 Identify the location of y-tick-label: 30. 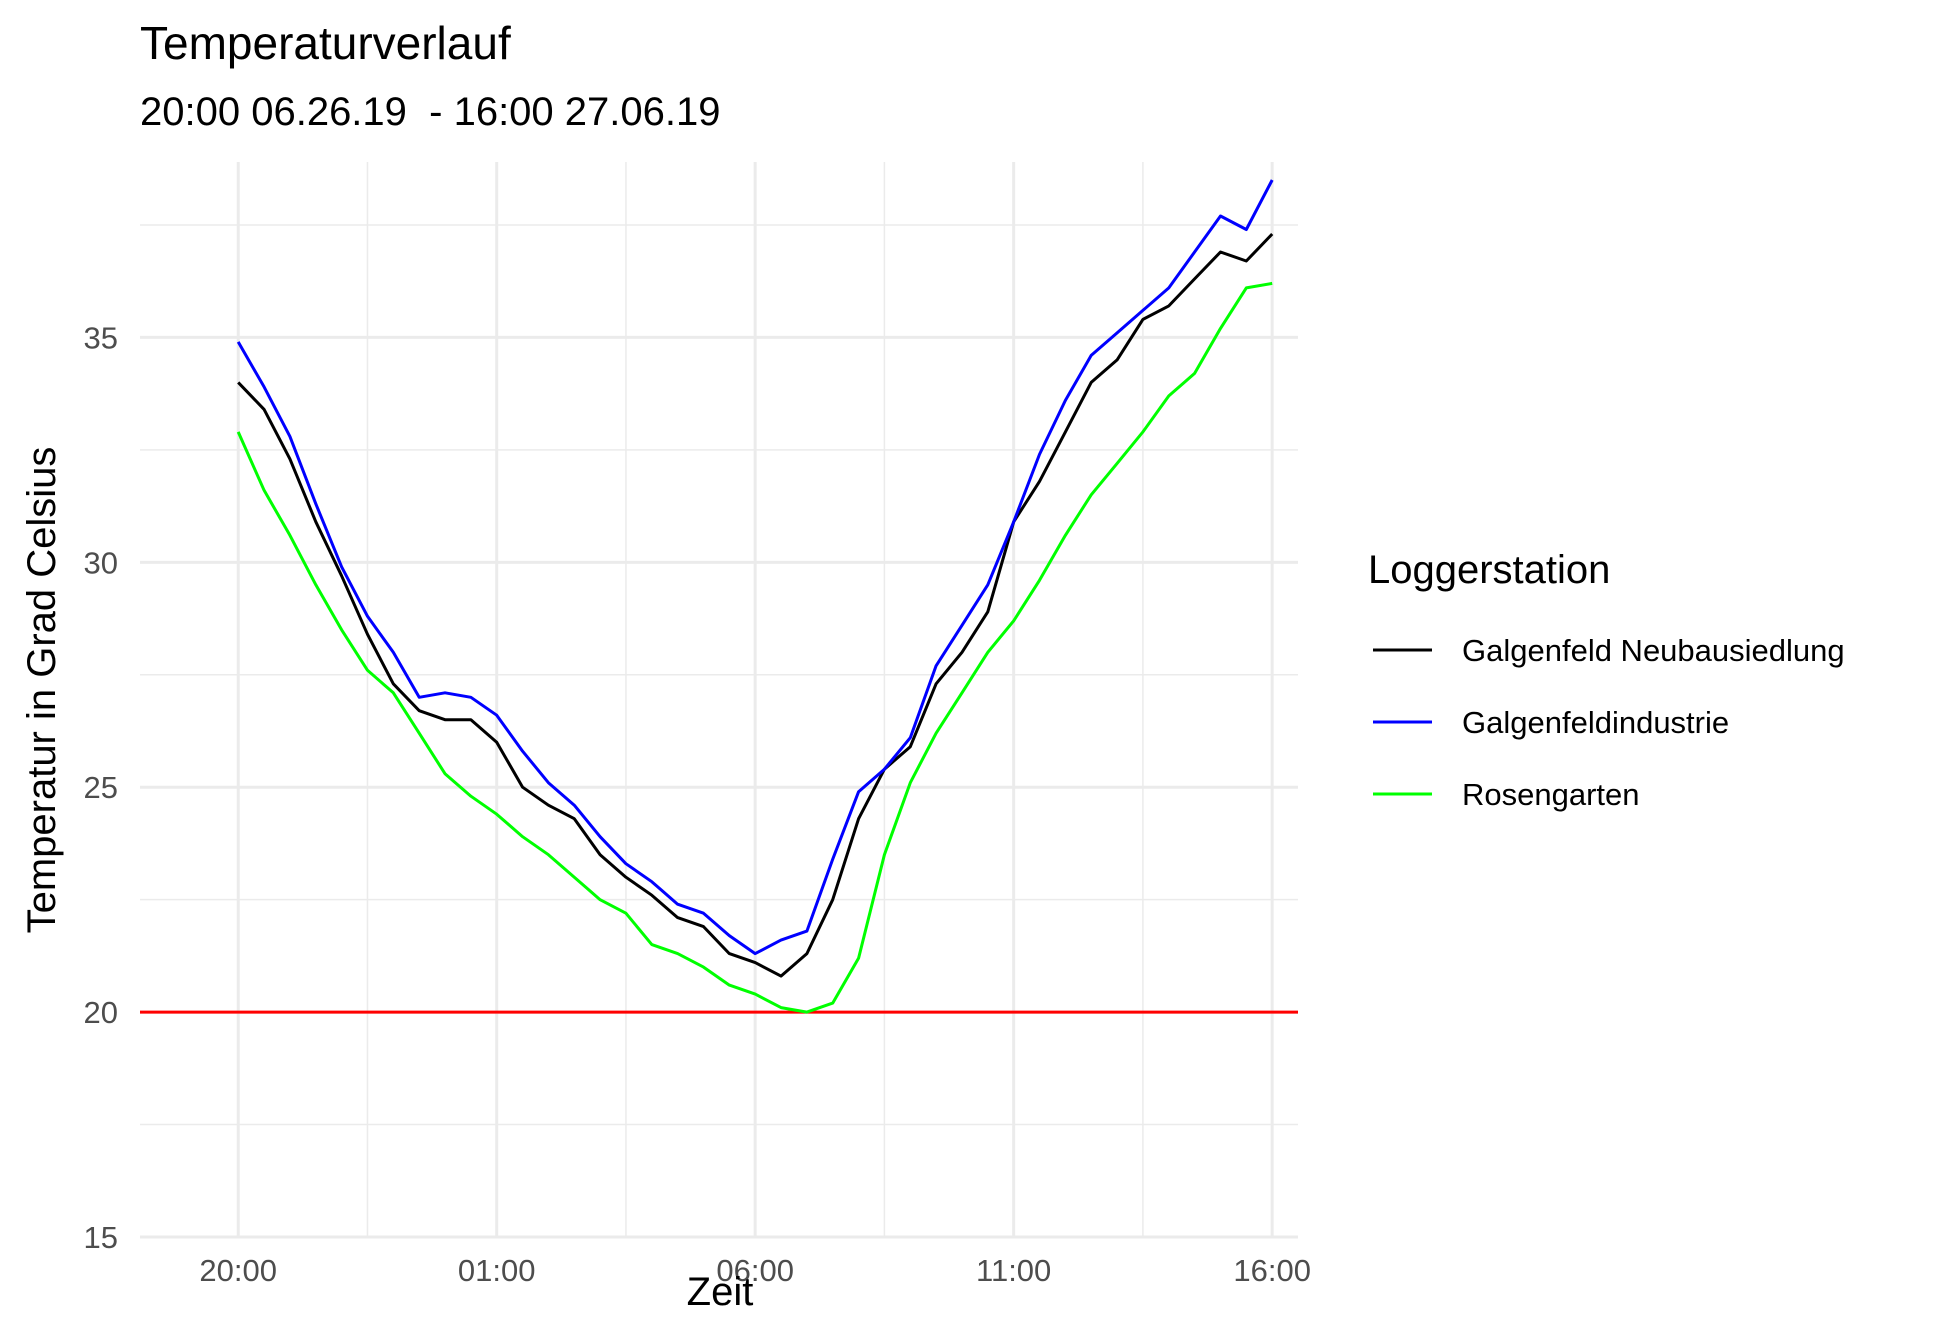
(101, 562).